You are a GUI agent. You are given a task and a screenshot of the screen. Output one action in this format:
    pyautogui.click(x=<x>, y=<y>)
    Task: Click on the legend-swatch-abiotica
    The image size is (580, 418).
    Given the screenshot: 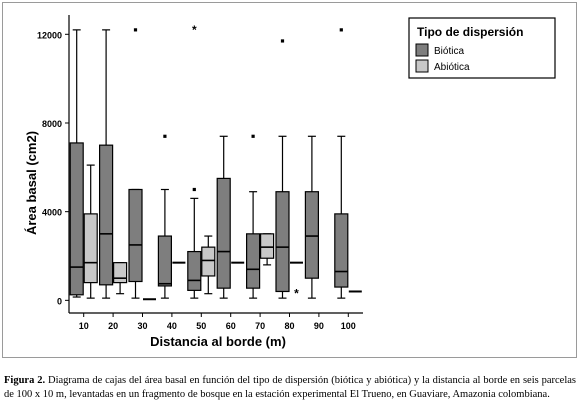 What is the action you would take?
    pyautogui.click(x=422, y=66)
    